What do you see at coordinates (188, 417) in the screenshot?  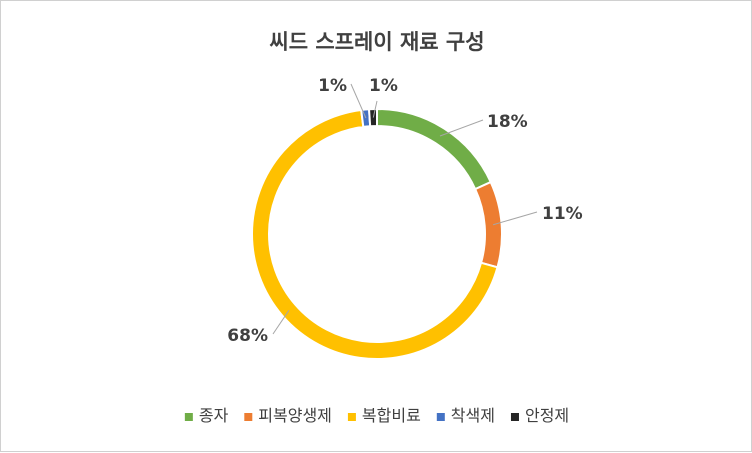 I see `legend-swatch-종자` at bounding box center [188, 417].